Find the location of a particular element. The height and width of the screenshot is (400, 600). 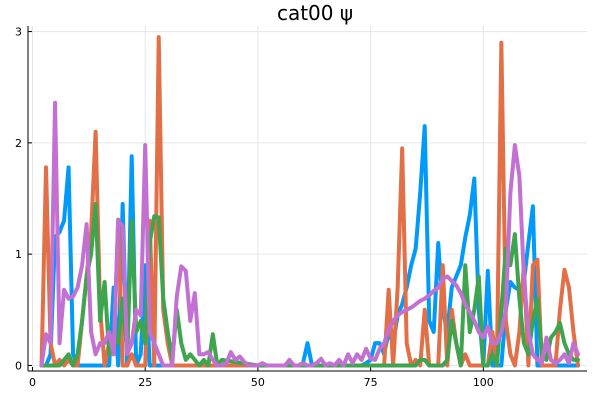

x-tick-label: 75 is located at coordinates (371, 382).